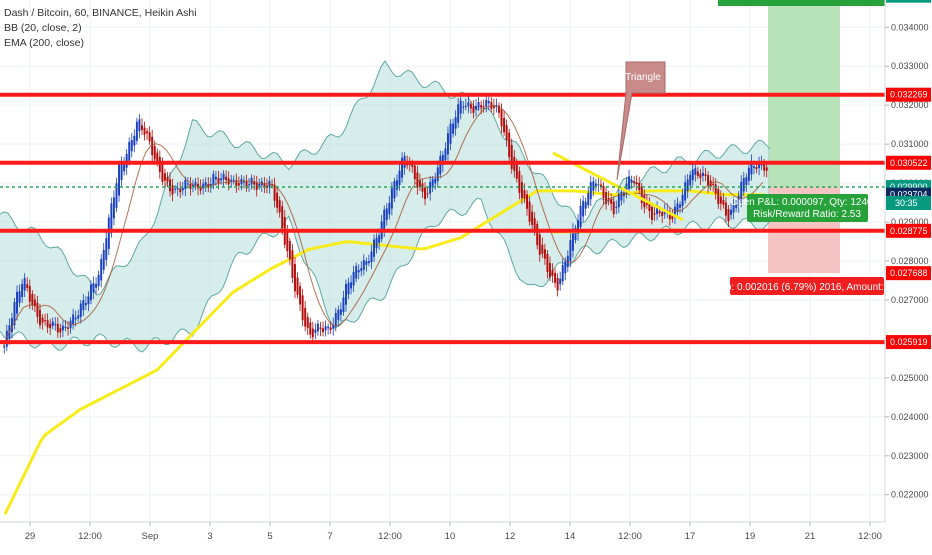 The image size is (932, 555). I want to click on price-label-text: 0.030522, so click(909, 163).